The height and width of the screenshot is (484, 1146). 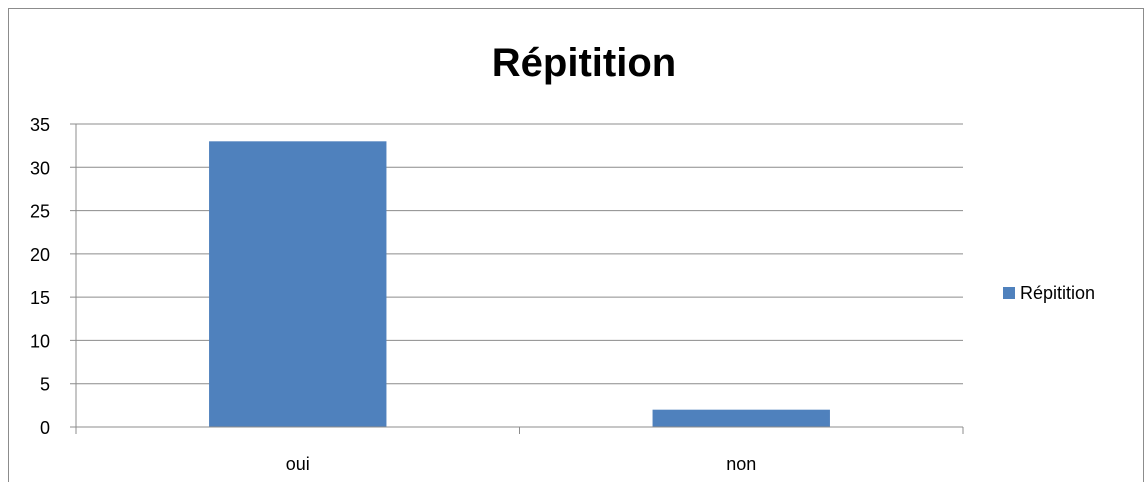 I want to click on y-tick-label: 10, so click(x=40, y=341).